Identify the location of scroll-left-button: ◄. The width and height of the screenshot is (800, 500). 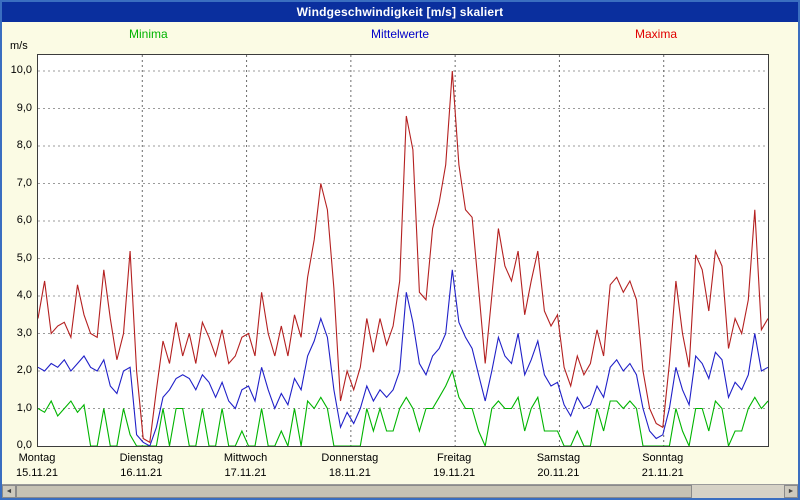
(9, 491).